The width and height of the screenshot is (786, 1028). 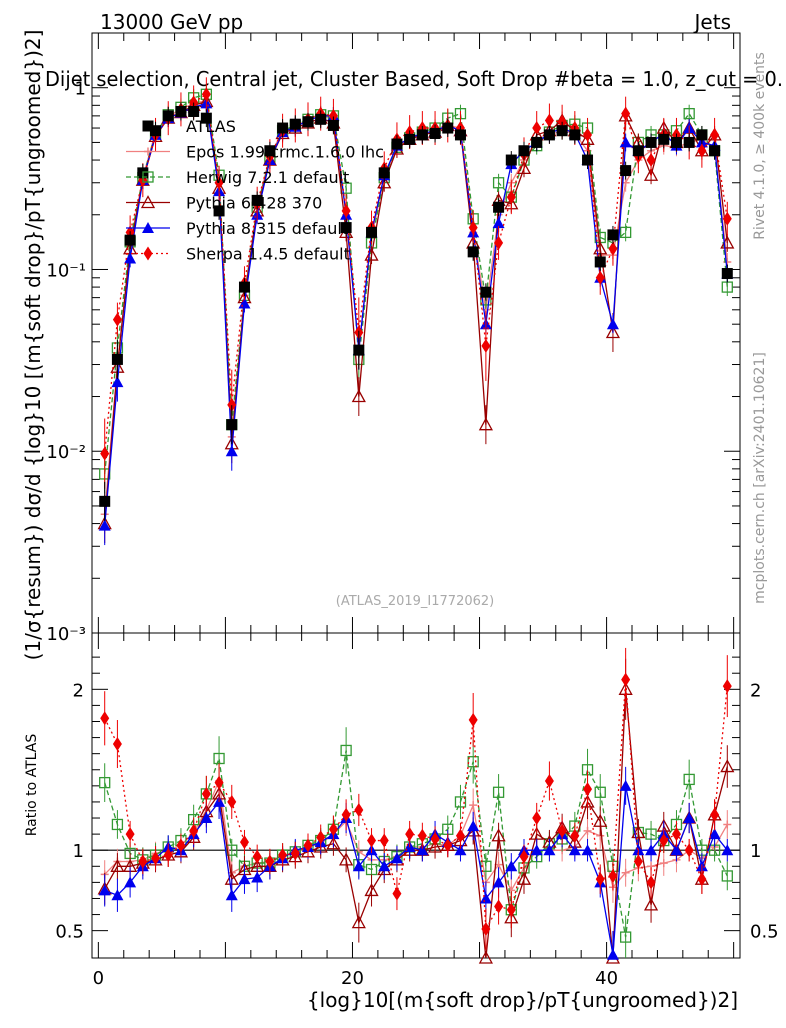 What do you see at coordinates (78, 690) in the screenshot?
I see `ratio-y-tick-label: 2` at bounding box center [78, 690].